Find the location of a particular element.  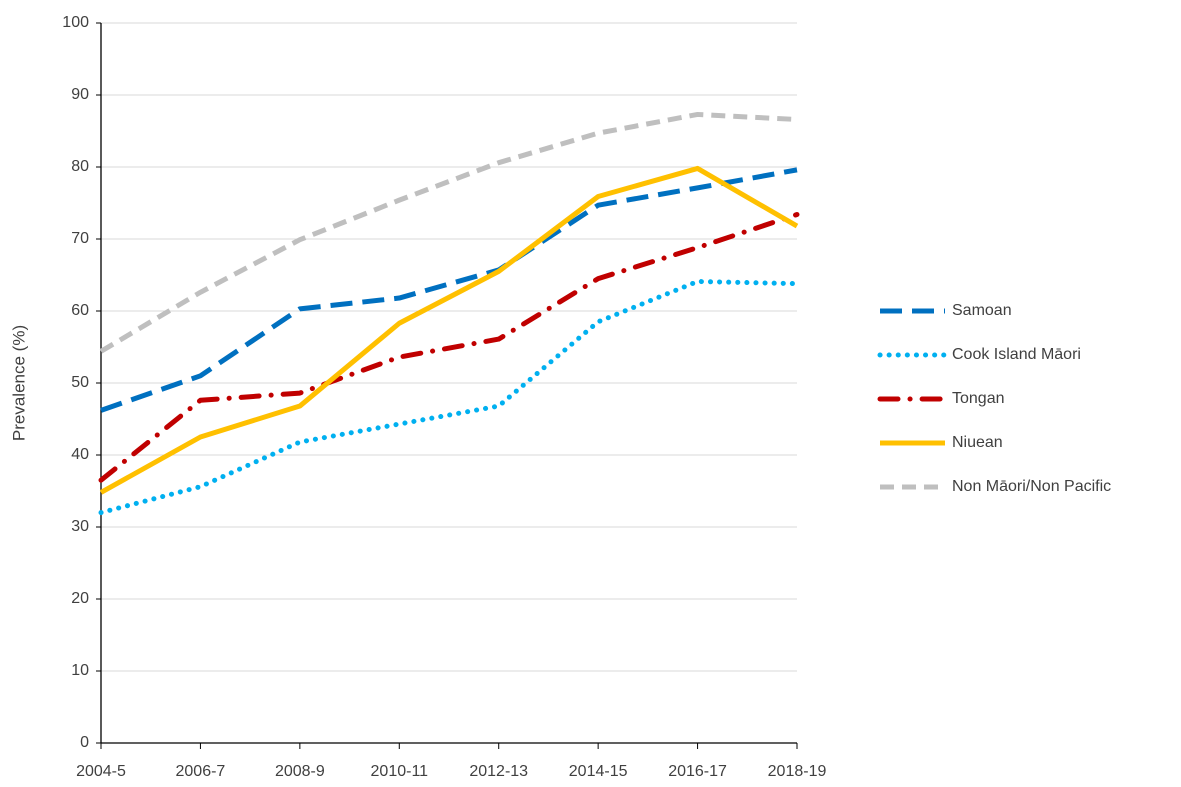

x-tick-label: 2004-5 is located at coordinates (101, 771).